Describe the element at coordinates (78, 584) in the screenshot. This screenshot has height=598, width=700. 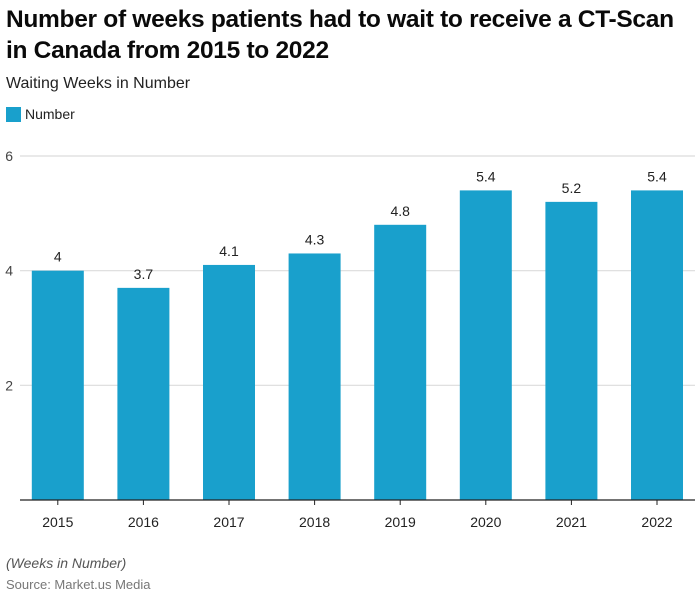
I see `chart-source: Source: Market.us Media` at that location.